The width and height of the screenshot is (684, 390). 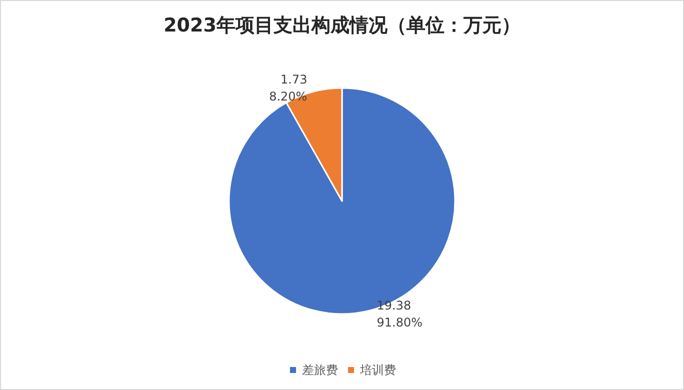 I want to click on legend-label: 差旅费, so click(x=320, y=370).